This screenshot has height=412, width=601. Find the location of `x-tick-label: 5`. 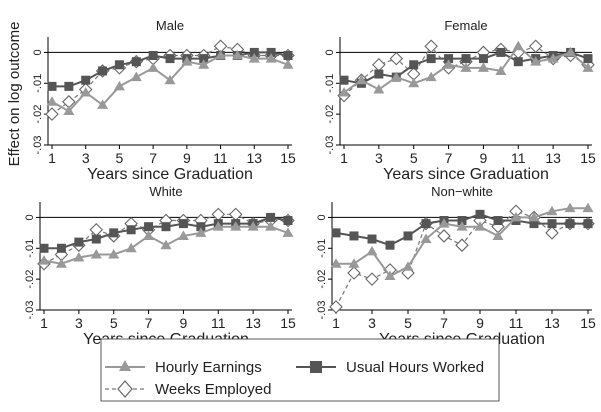

x-tick-label: 5 is located at coordinates (414, 158).